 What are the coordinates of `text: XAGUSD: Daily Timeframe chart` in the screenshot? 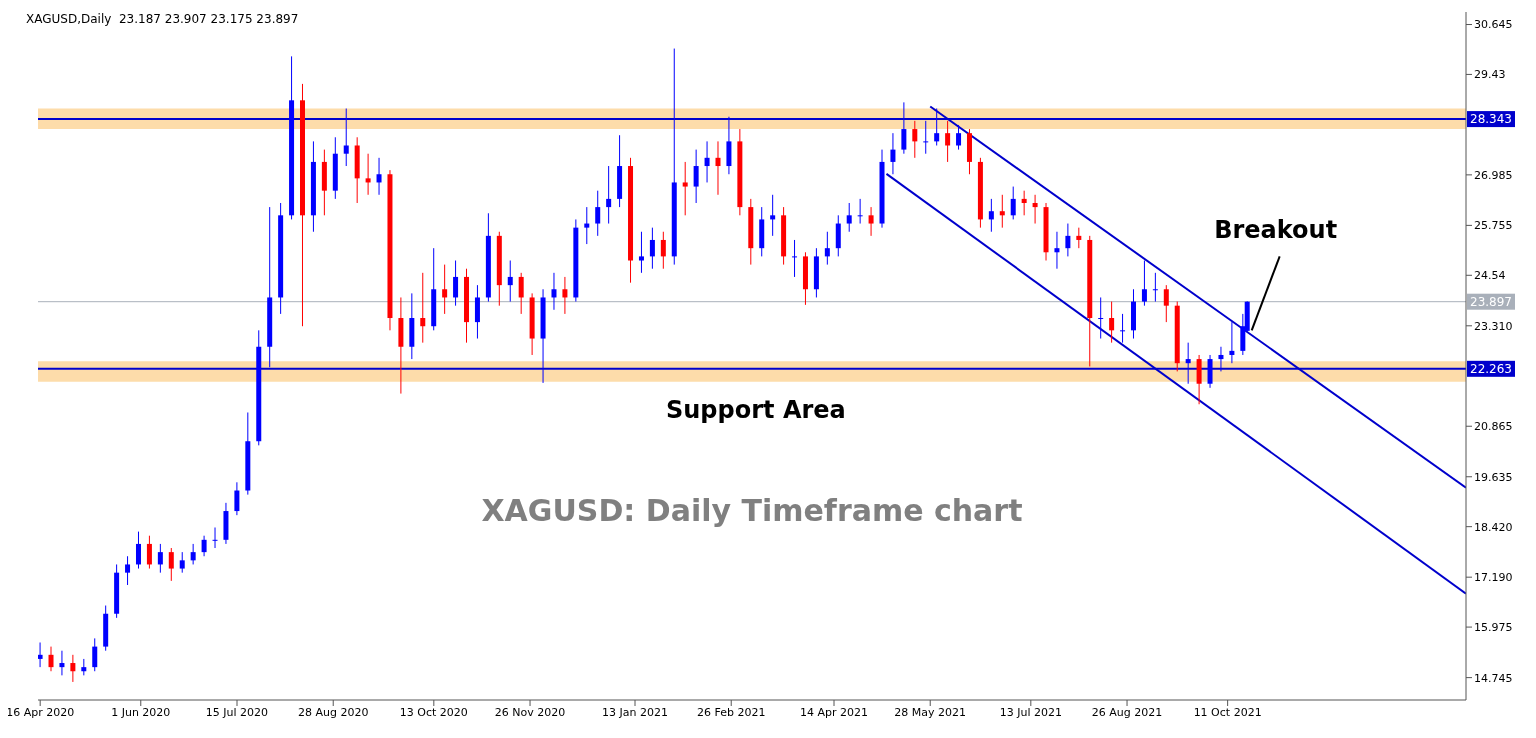 It's located at (752, 510).